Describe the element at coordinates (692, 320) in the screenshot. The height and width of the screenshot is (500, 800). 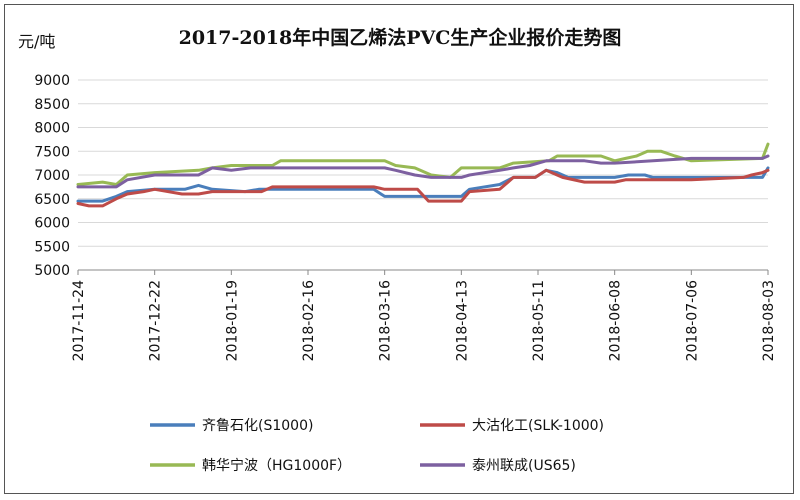
I see `x-tick-label: 2018-07-06` at that location.